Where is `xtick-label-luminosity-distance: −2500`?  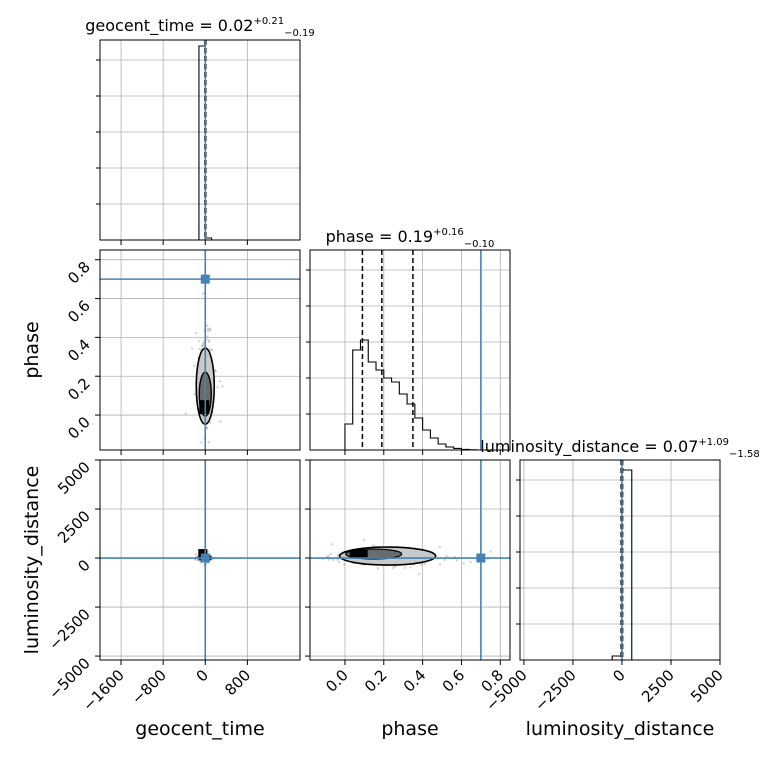 xtick-label-luminosity-distance: −2500 is located at coordinates (555, 690).